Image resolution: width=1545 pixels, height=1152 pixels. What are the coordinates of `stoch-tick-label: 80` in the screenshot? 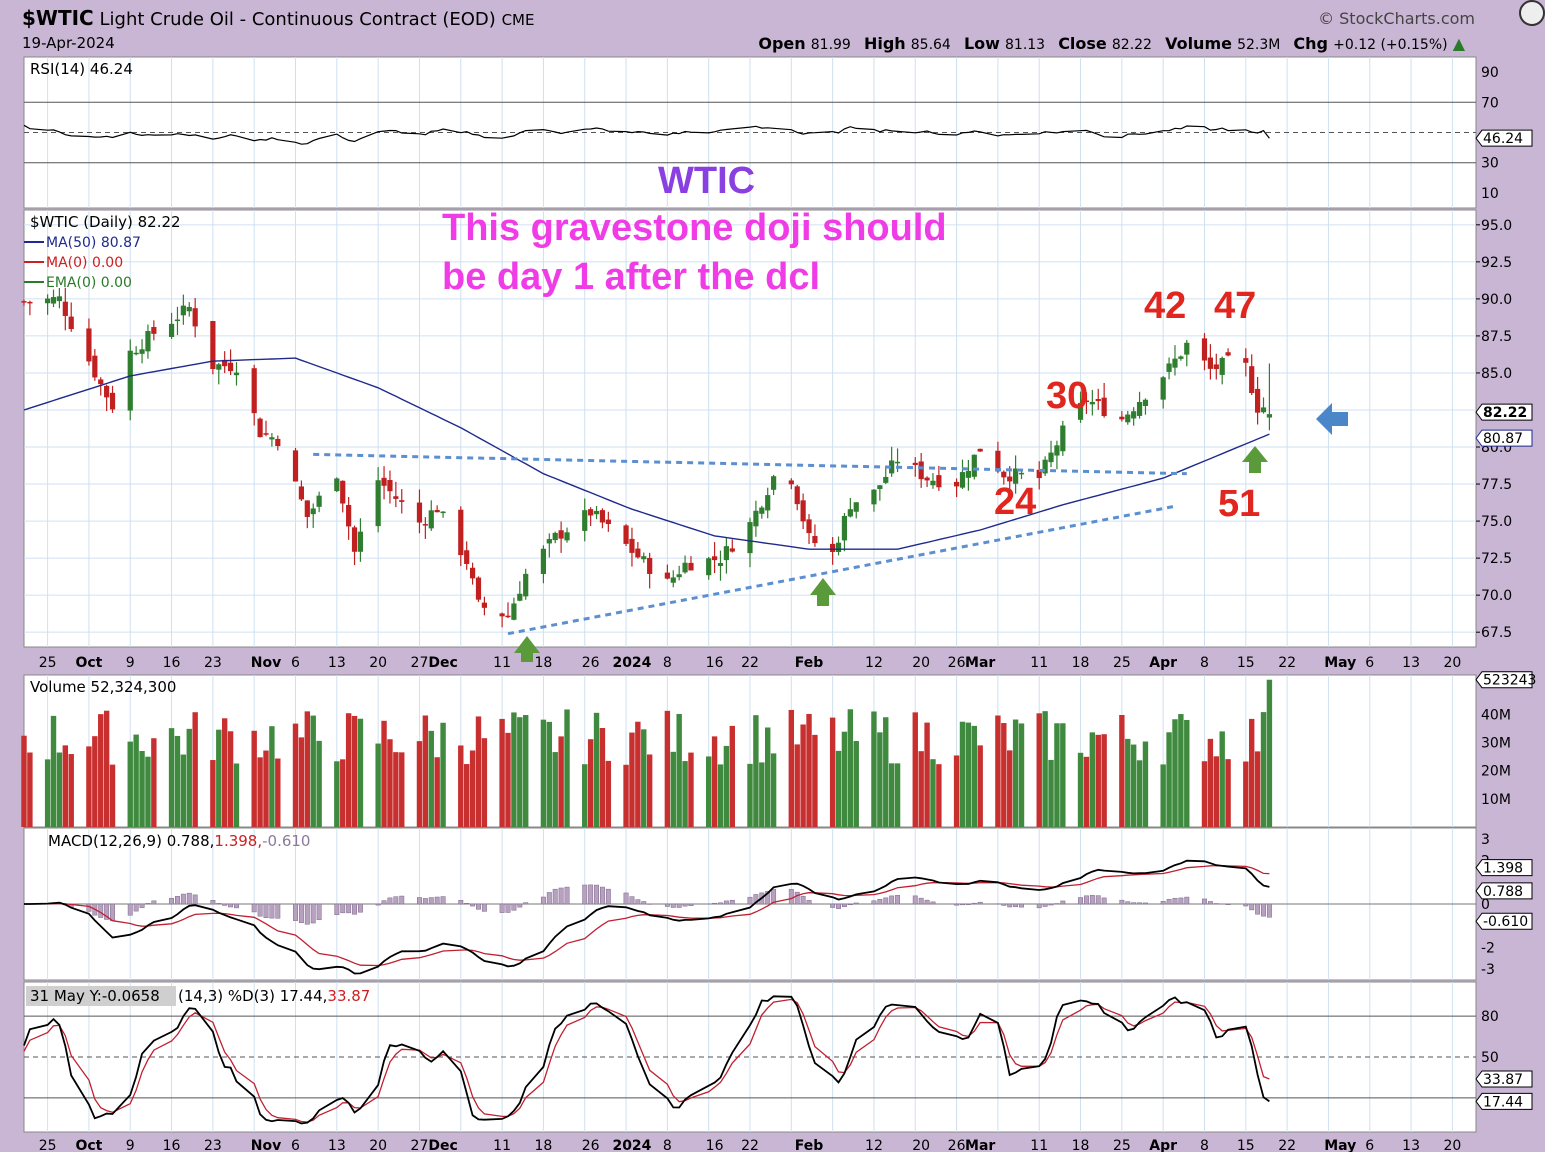 It's located at (1490, 1017).